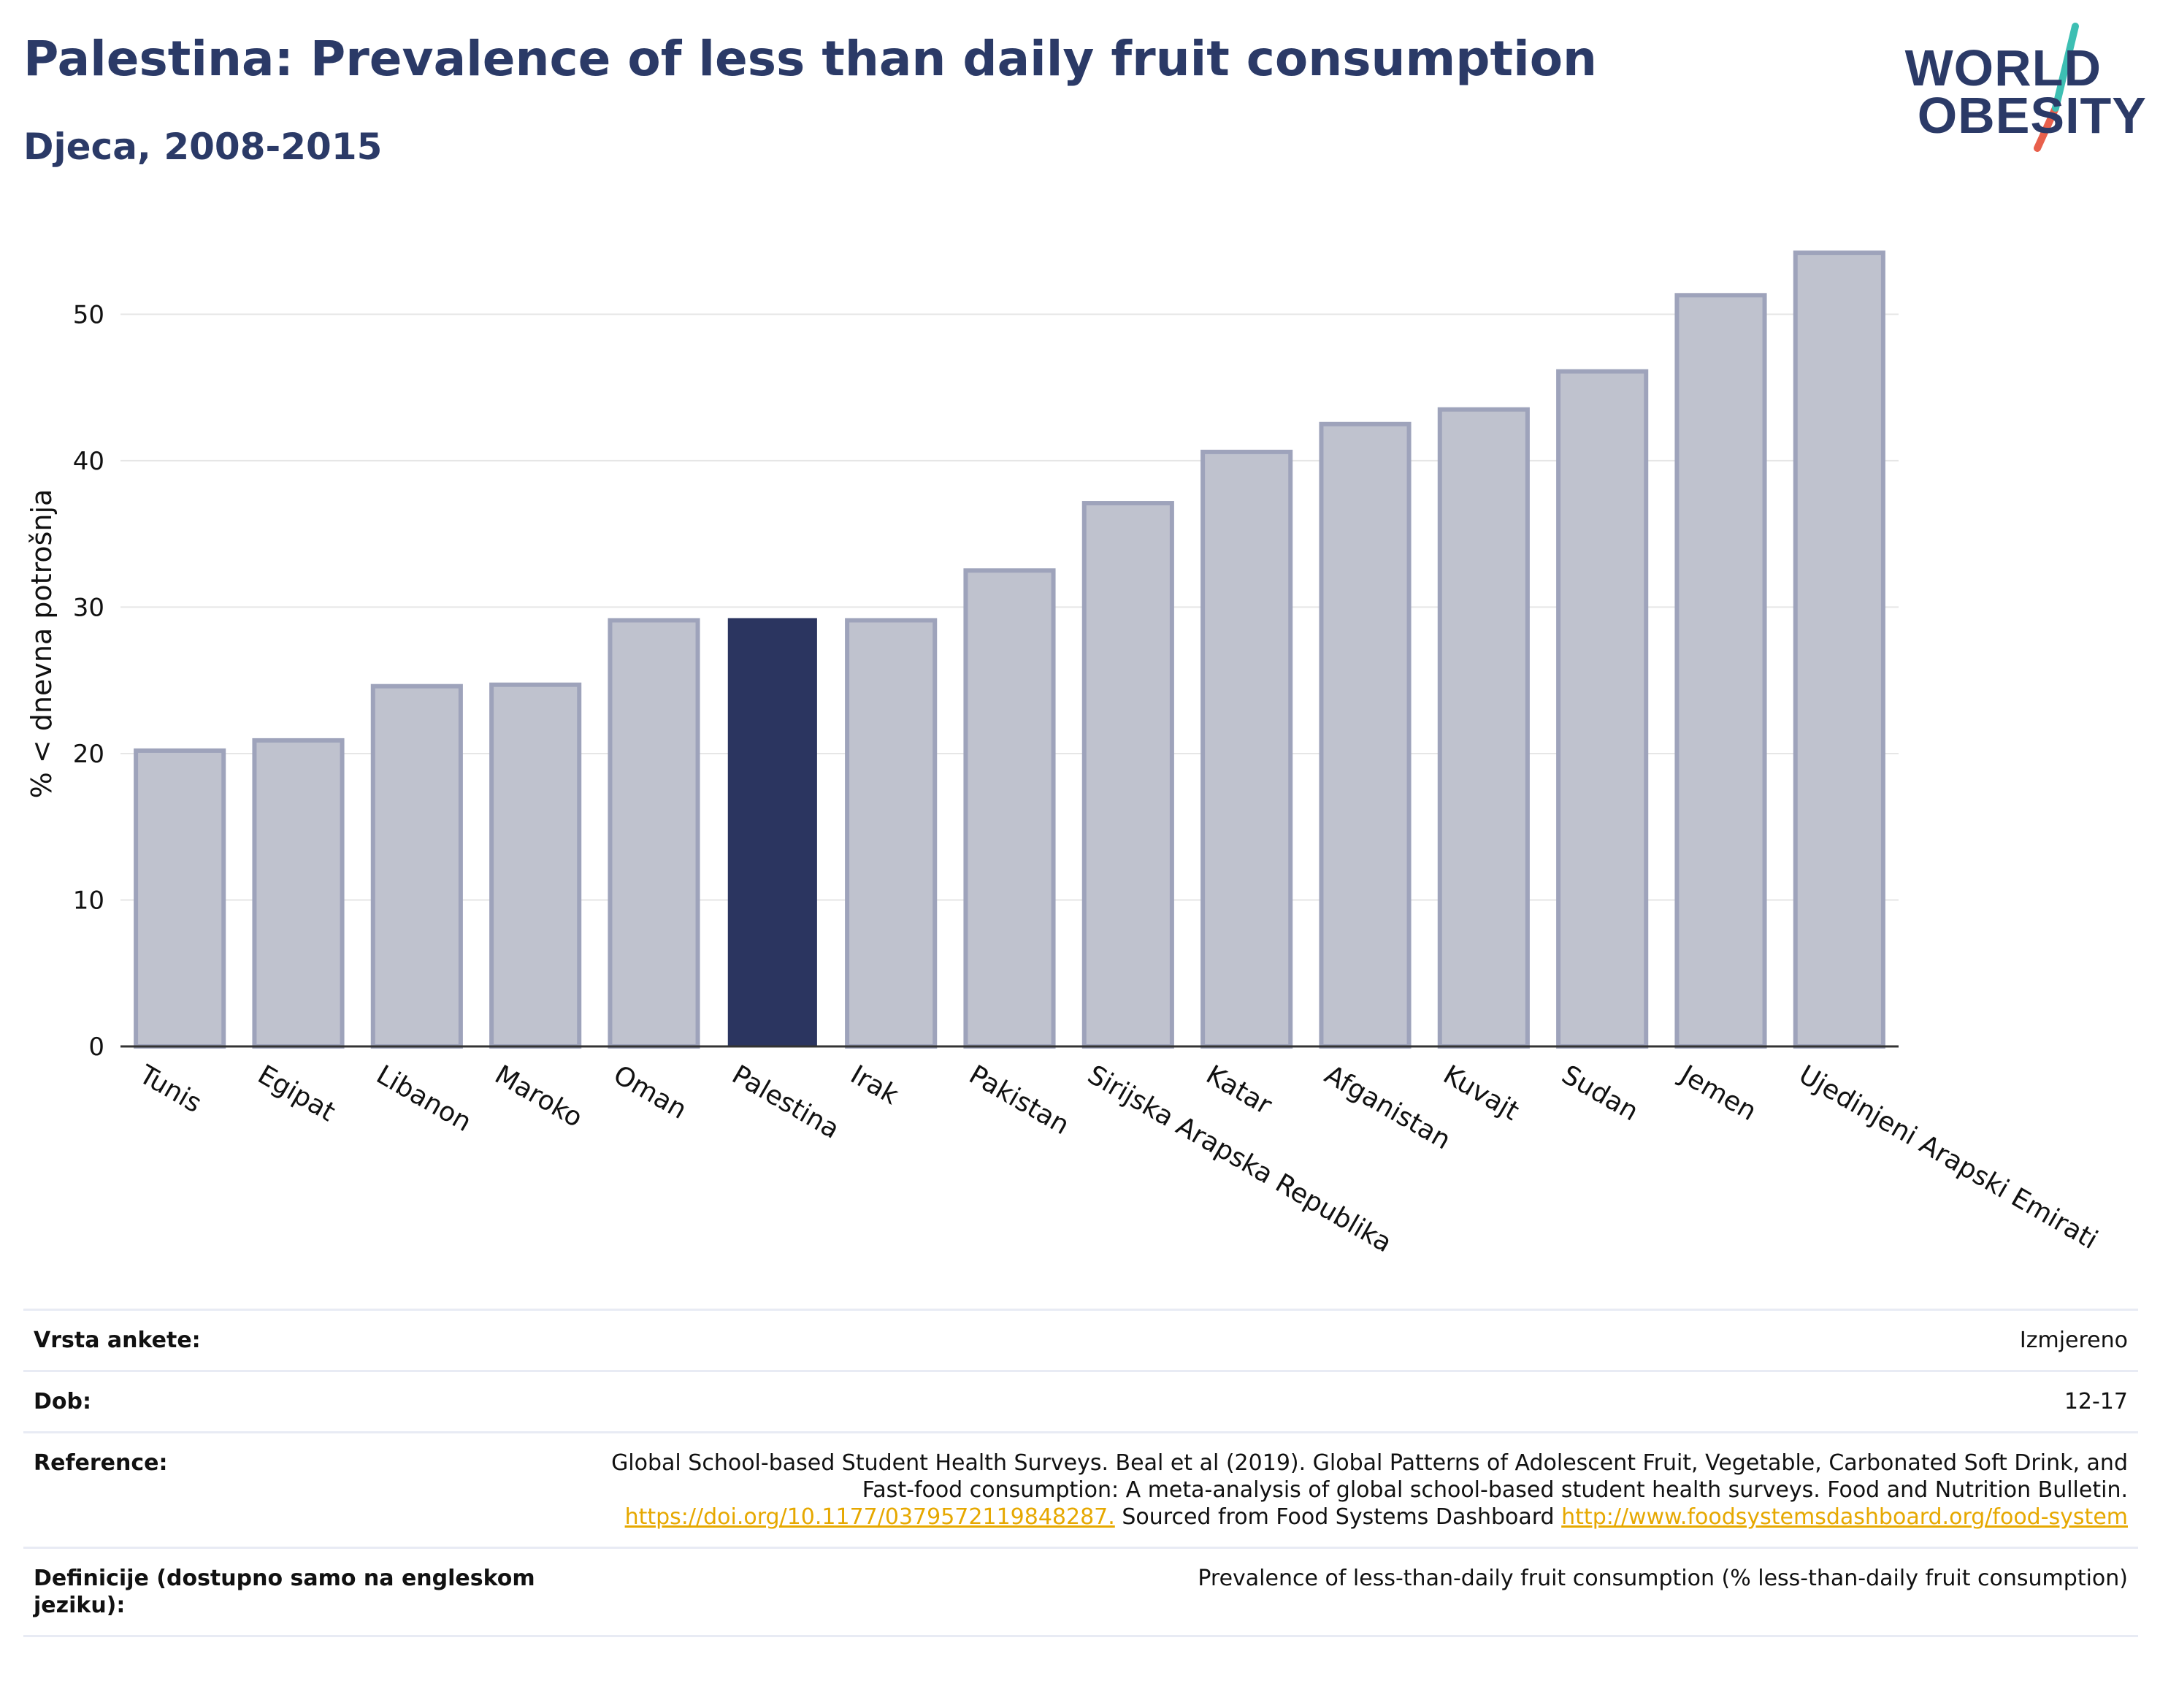 Image resolution: width=2160 pixels, height=1708 pixels. Describe the element at coordinates (117, 1340) in the screenshot. I see `survey-type-label: Vrsta ankete:` at that location.